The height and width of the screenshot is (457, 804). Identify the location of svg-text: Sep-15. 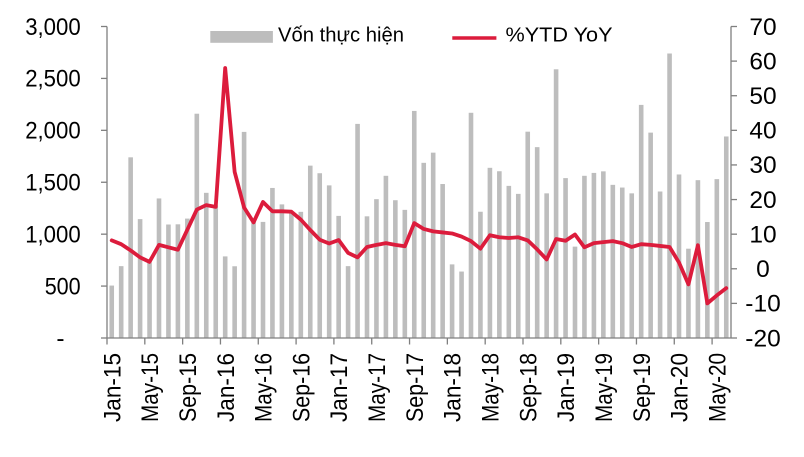
(188, 387).